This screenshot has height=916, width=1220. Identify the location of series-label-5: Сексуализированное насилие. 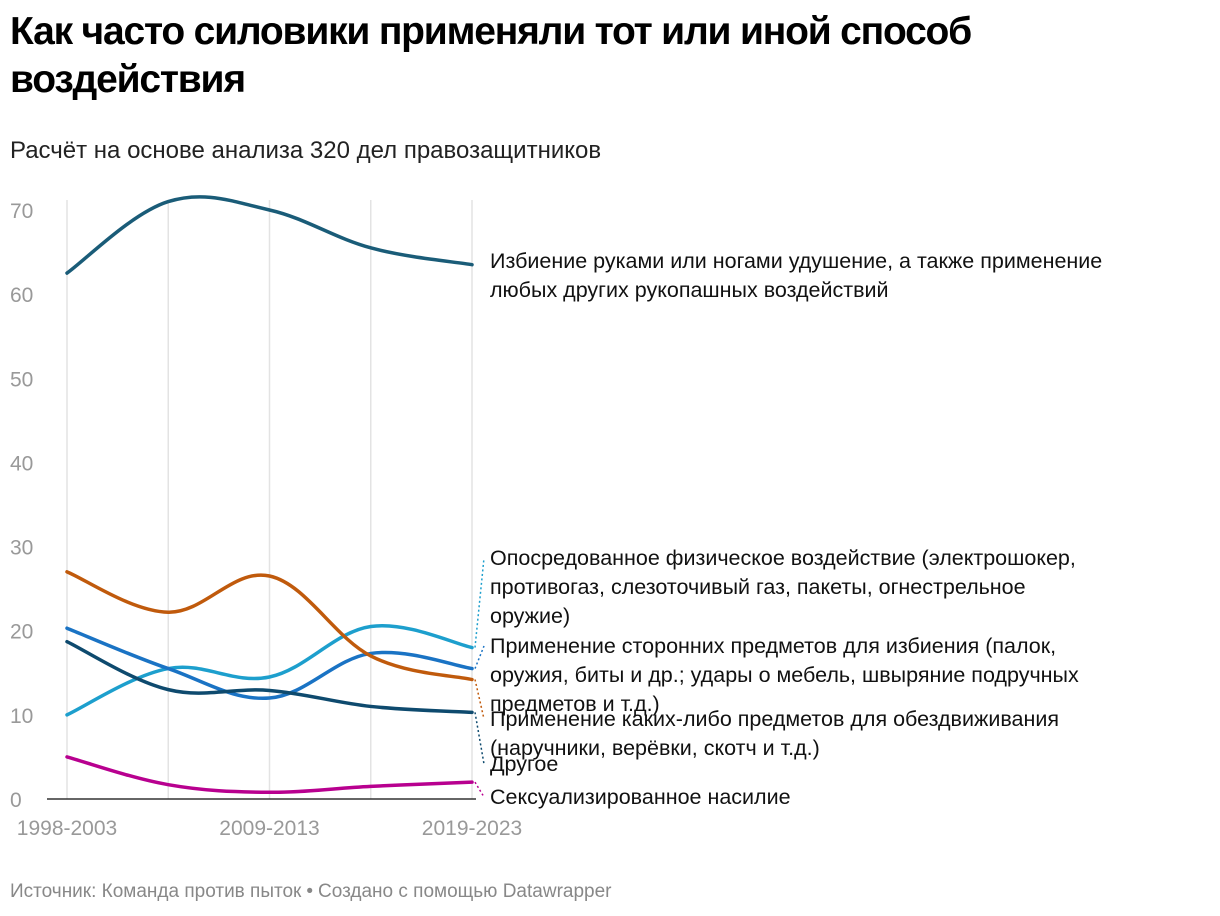
(640, 797).